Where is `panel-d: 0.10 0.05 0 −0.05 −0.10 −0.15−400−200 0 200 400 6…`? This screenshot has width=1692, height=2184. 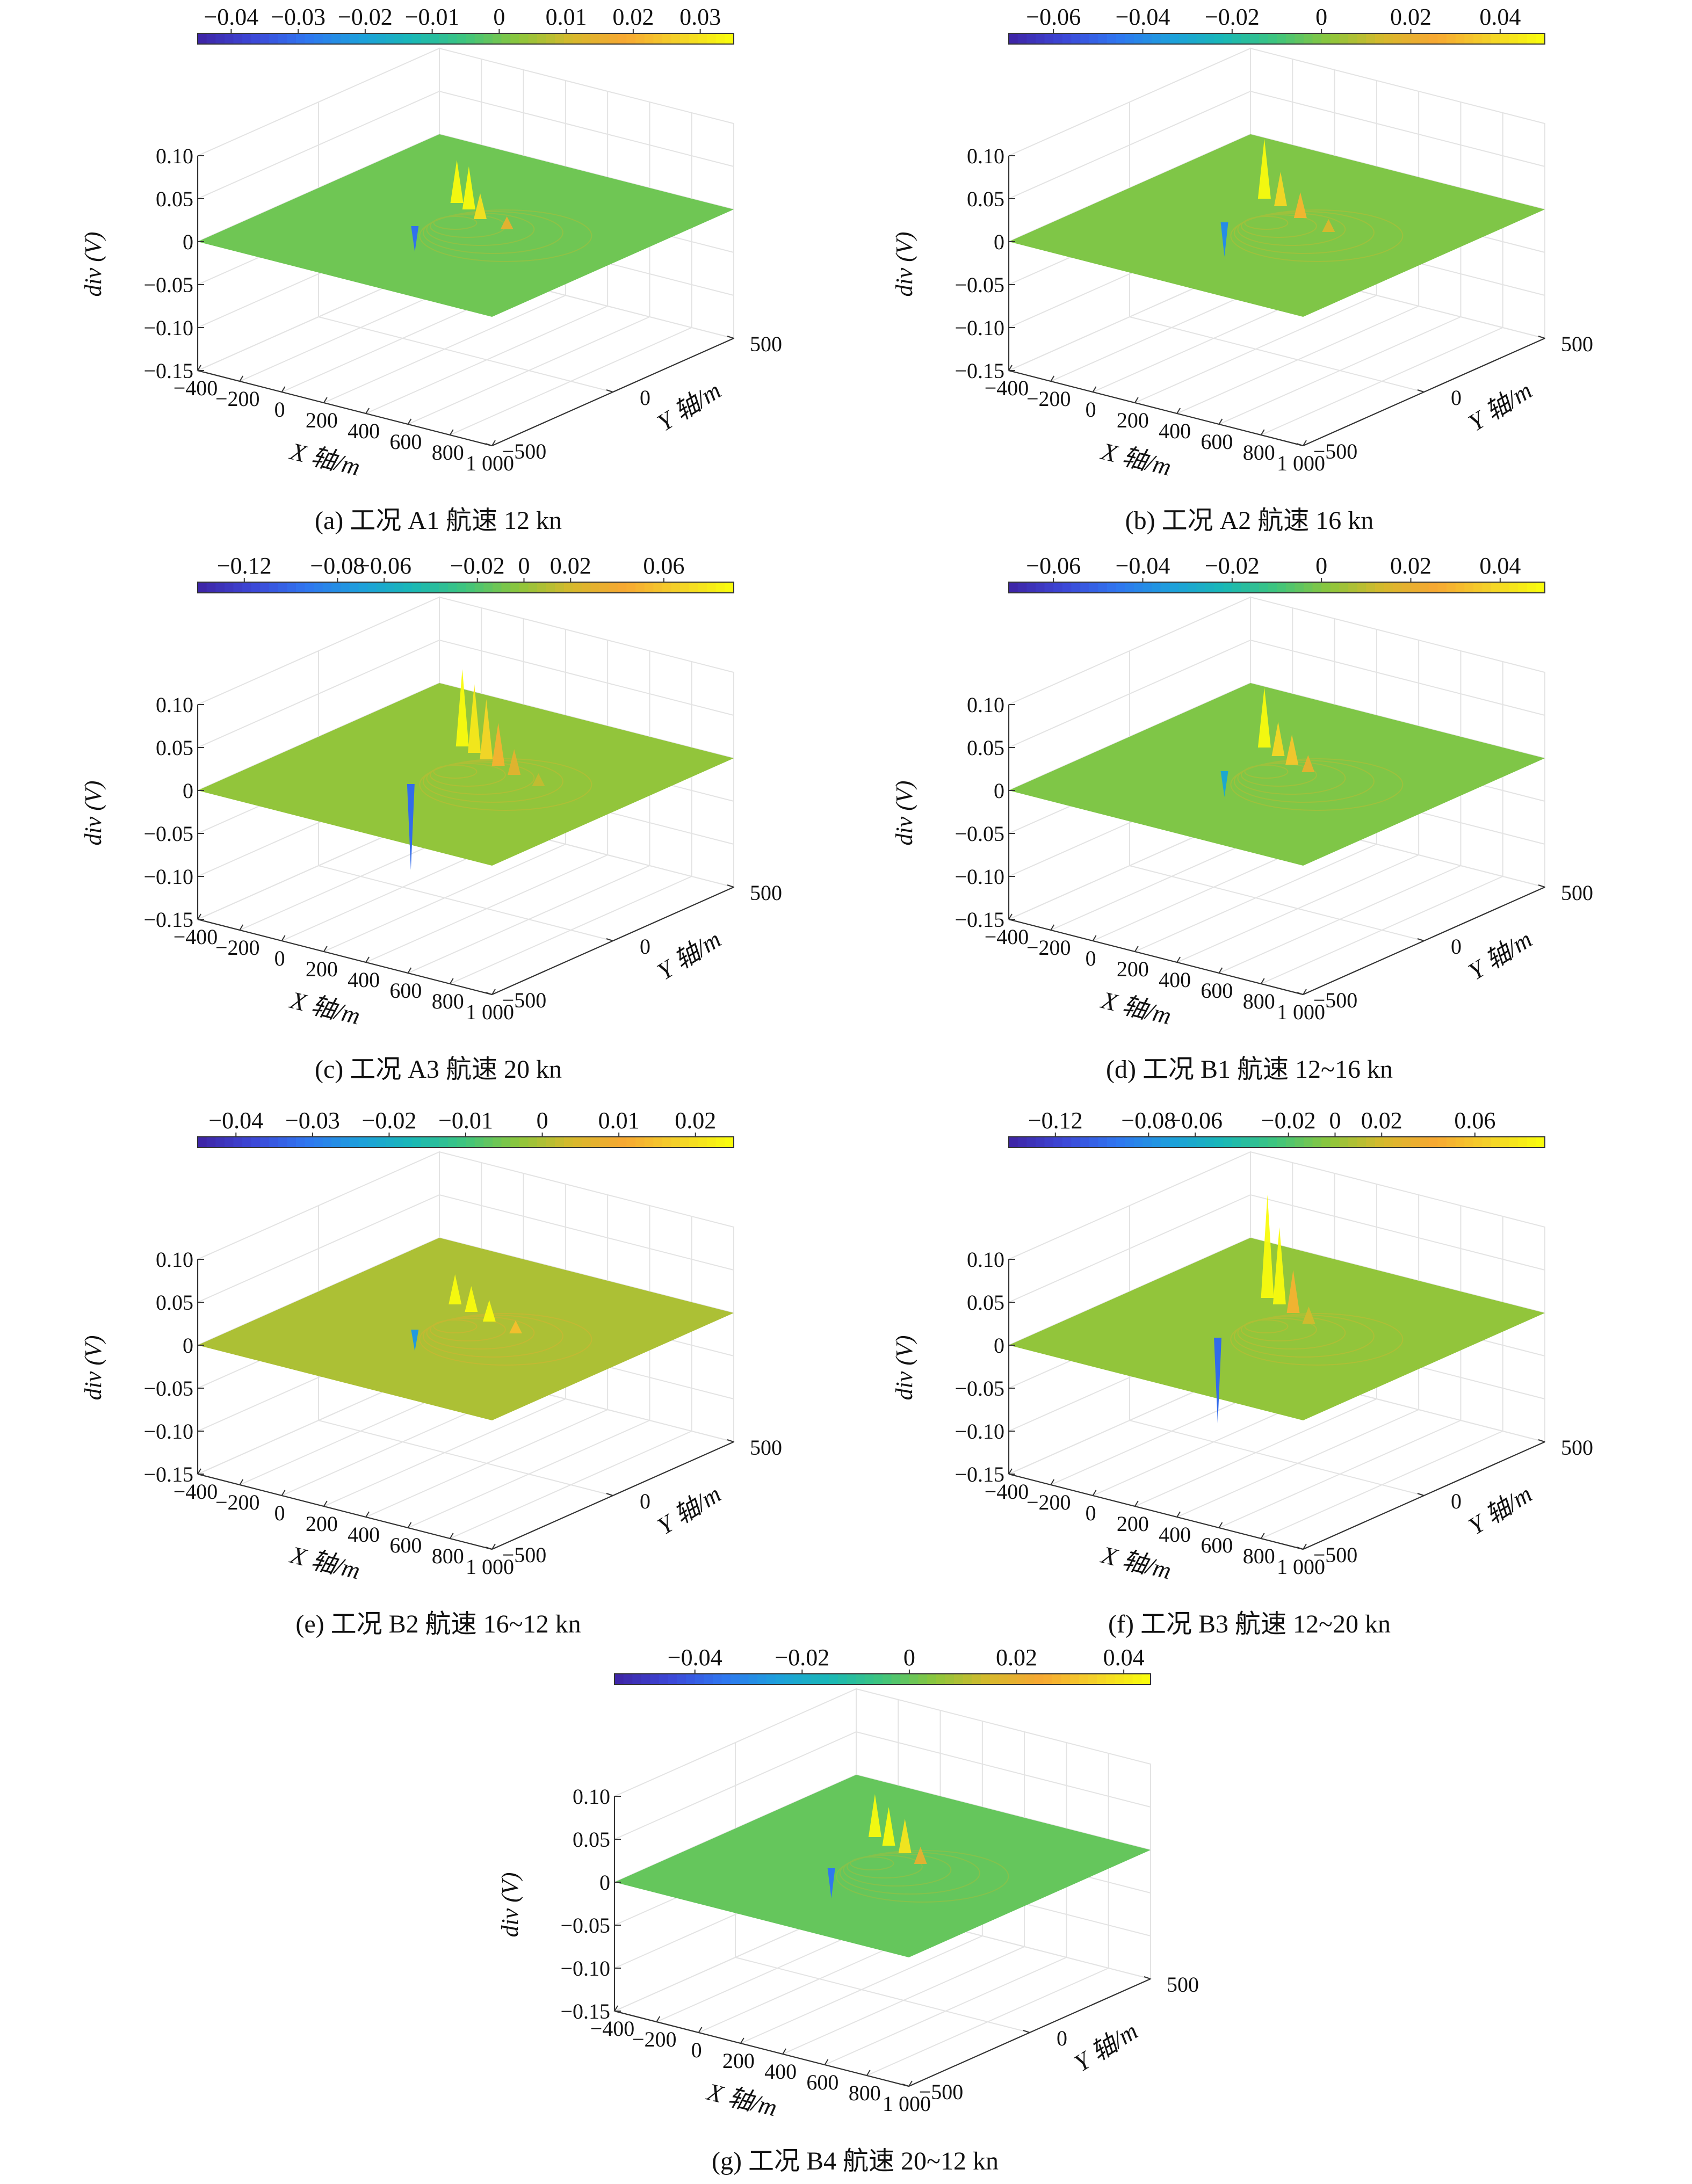 panel-d: 0.10 0.05 0 −0.05 −0.10 −0.15−400−200 0 200 400 6… is located at coordinates (1242, 819).